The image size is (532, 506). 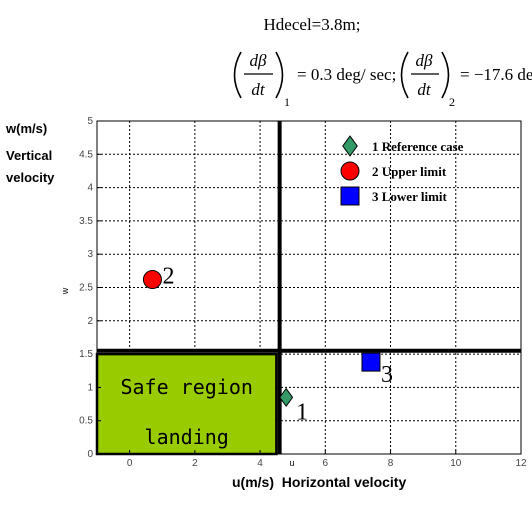 What do you see at coordinates (425, 60) in the screenshot?
I see `deriv2-numerator: dβ` at bounding box center [425, 60].